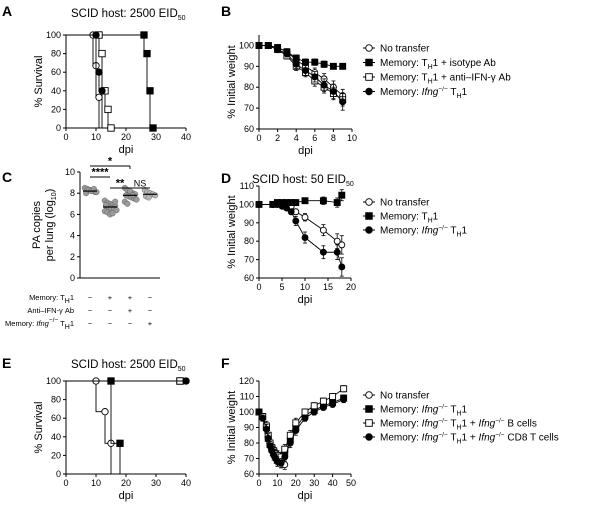 This screenshot has height=512, width=599. Describe the element at coordinates (351, 483) in the screenshot. I see `x-tick-label: 50` at that location.